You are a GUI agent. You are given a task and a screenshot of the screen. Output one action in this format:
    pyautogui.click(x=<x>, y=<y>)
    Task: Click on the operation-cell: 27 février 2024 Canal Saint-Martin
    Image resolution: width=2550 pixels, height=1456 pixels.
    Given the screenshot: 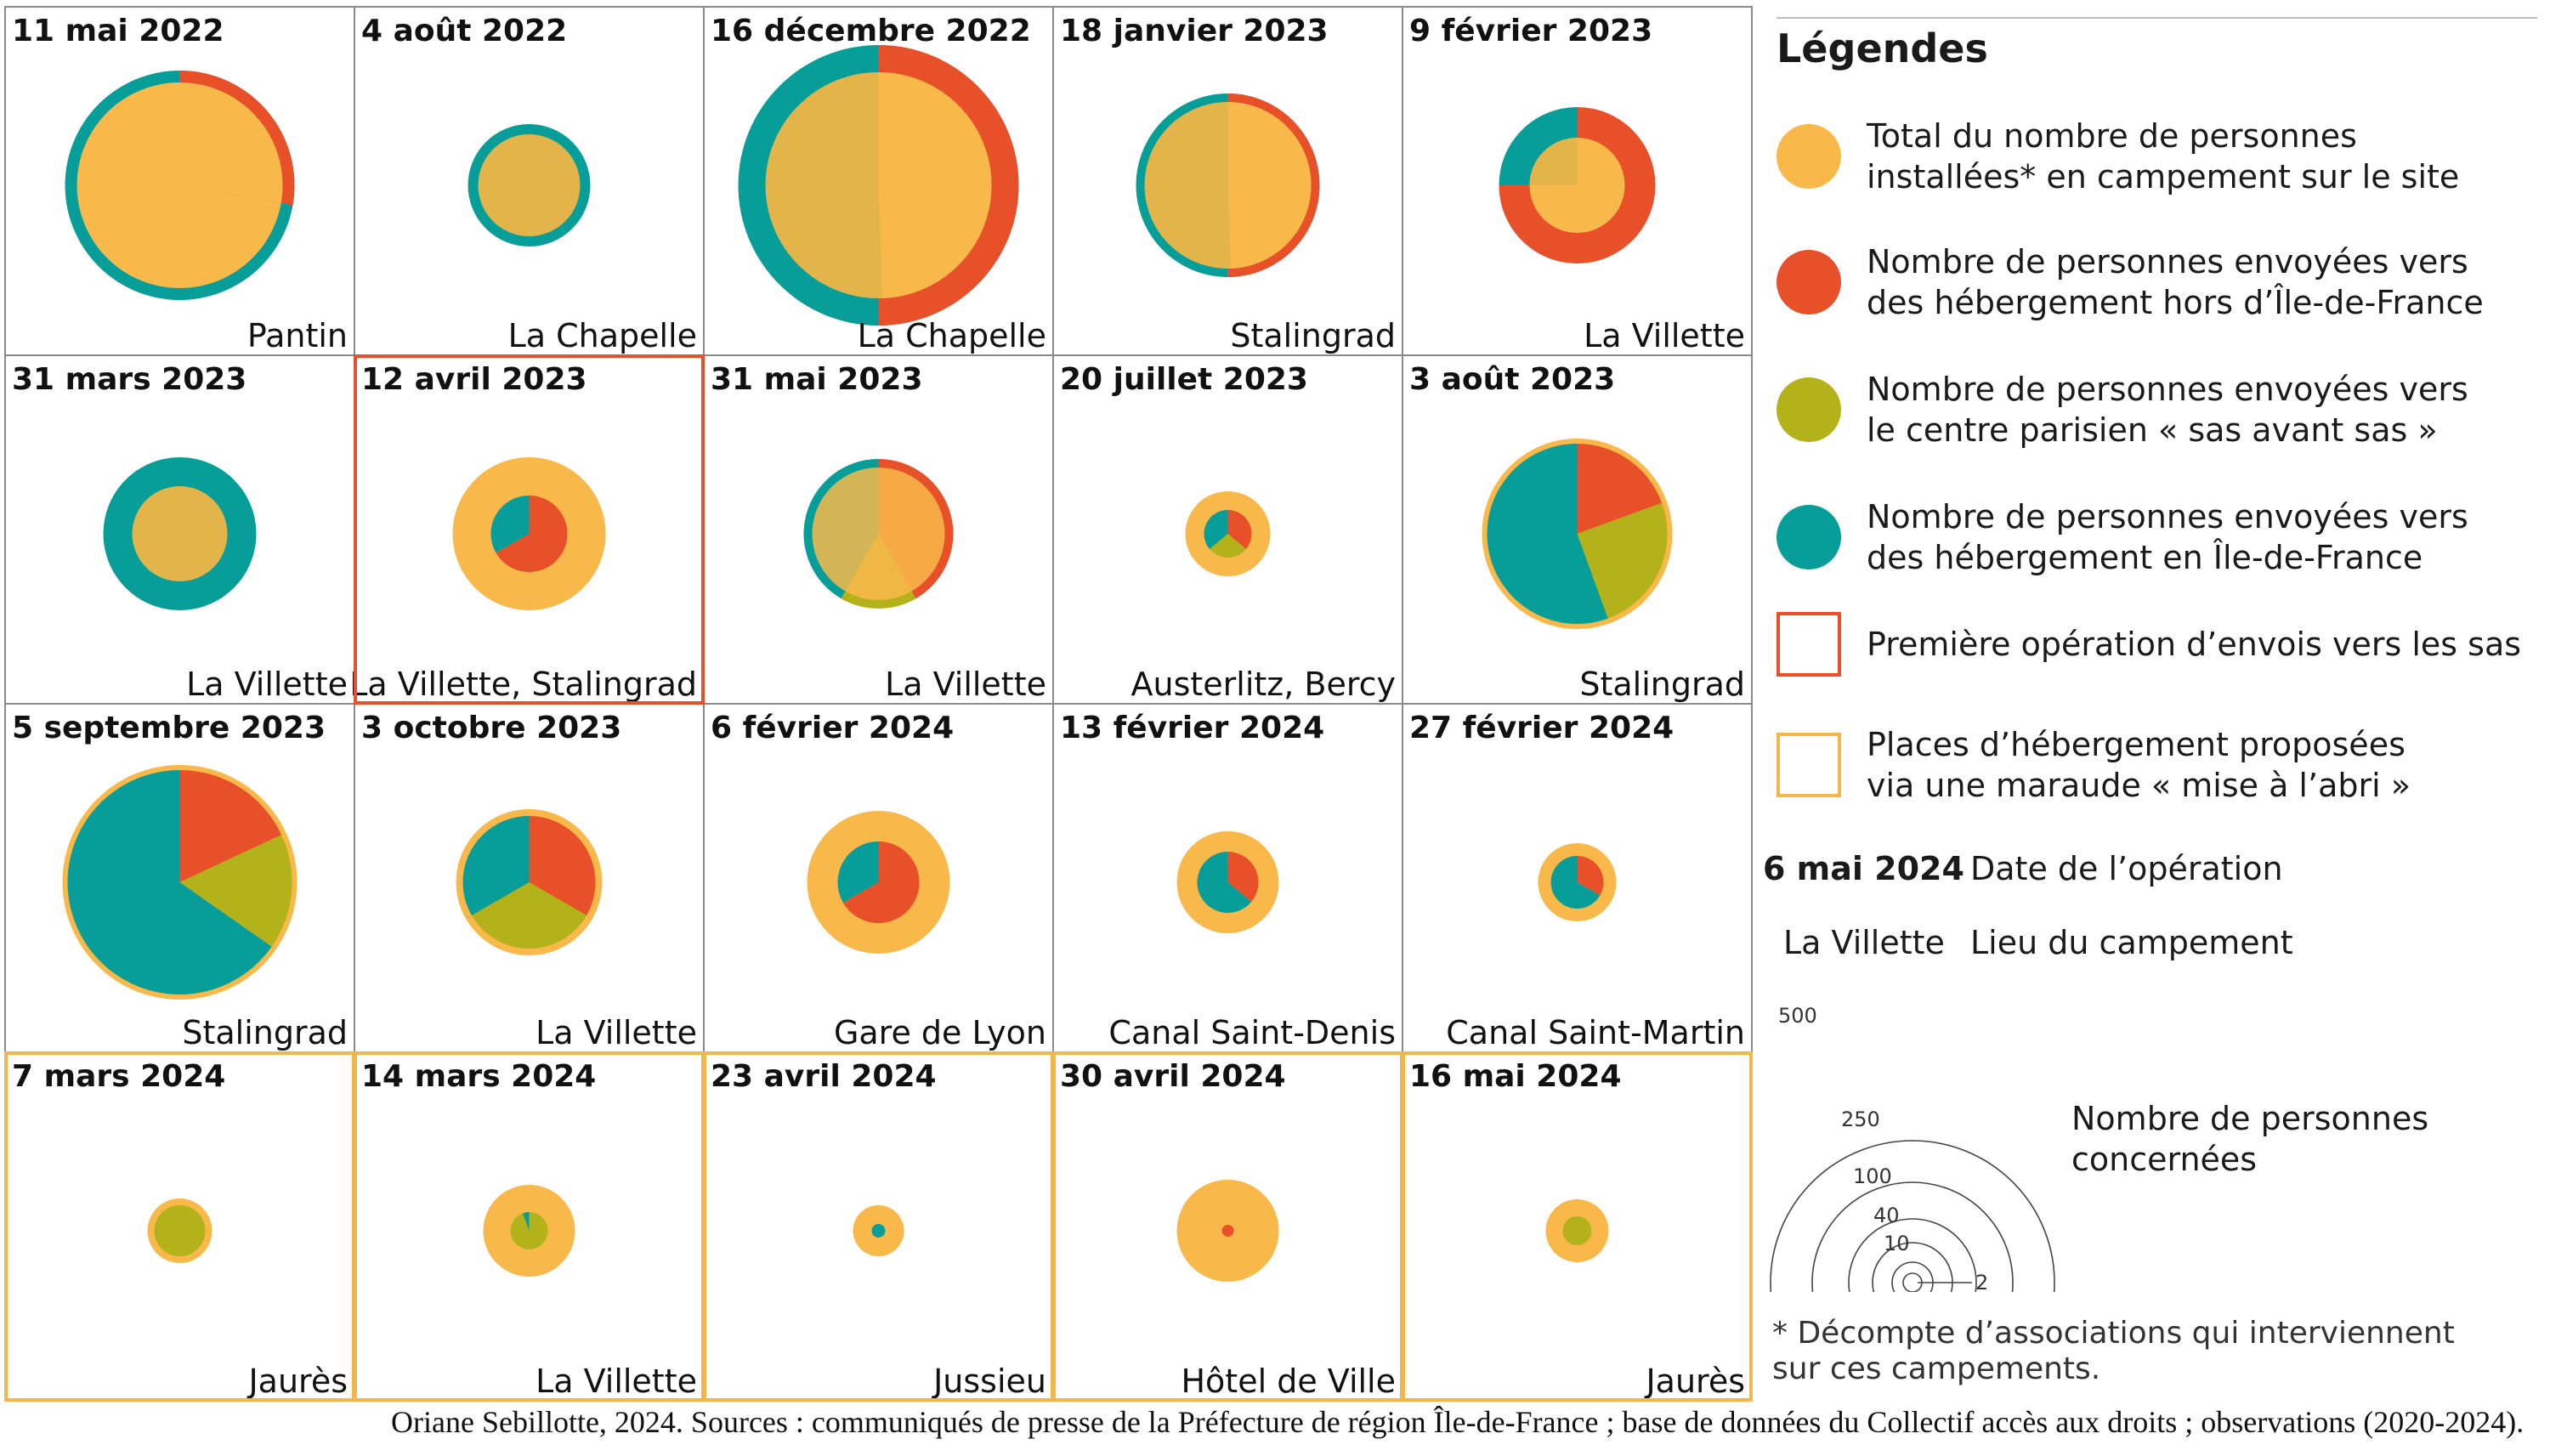 What is the action you would take?
    pyautogui.click(x=1577, y=878)
    